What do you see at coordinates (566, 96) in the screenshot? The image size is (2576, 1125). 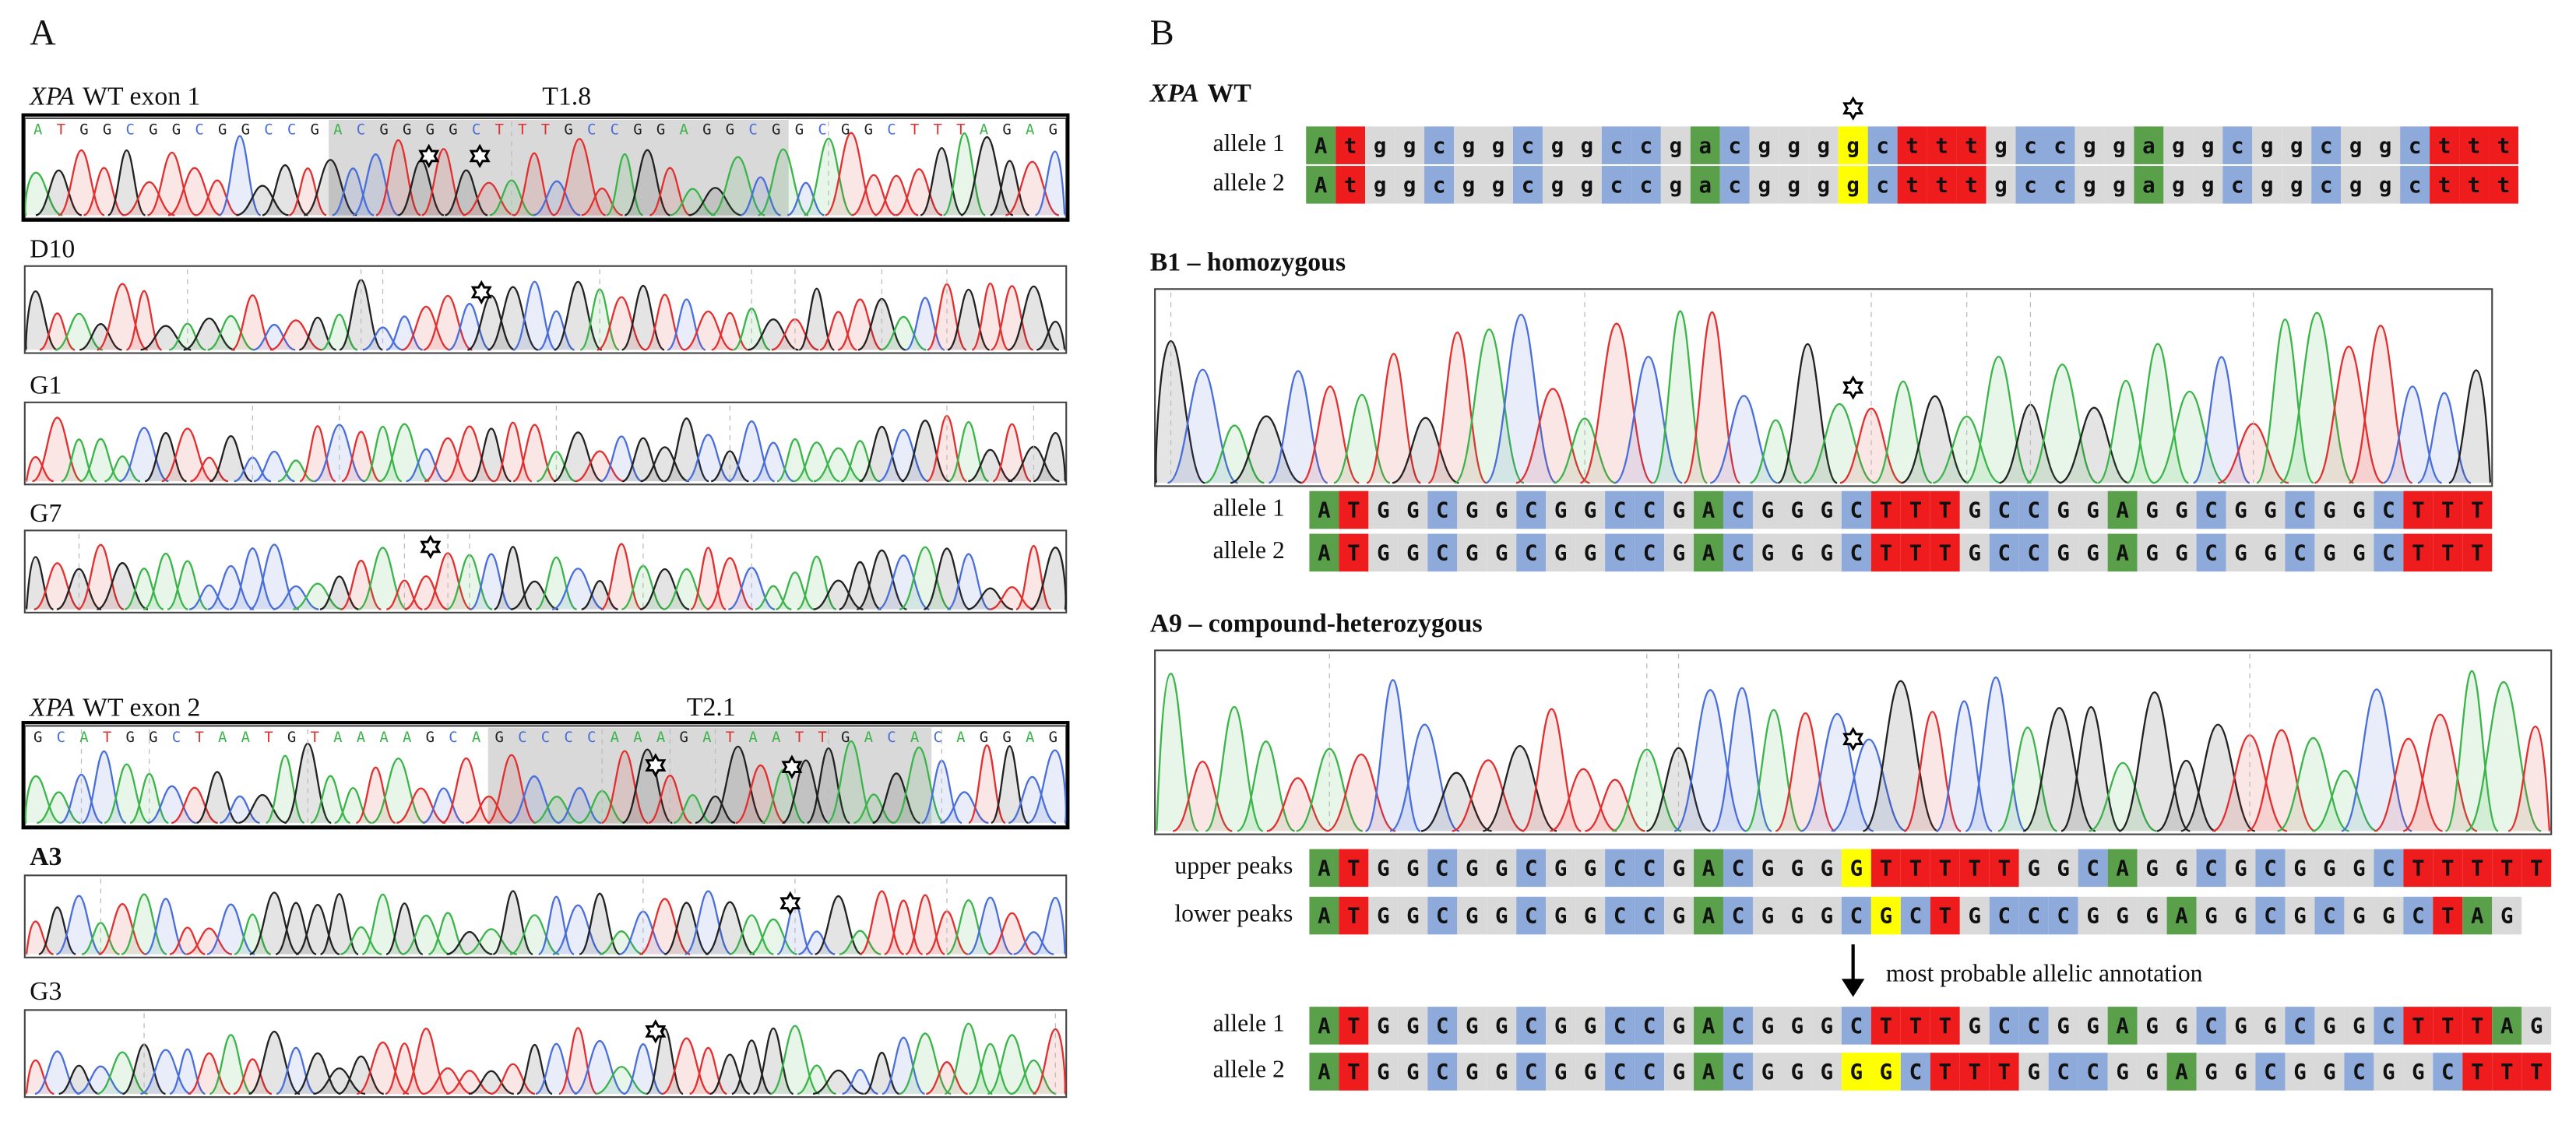 I see `target-label: T1.8` at bounding box center [566, 96].